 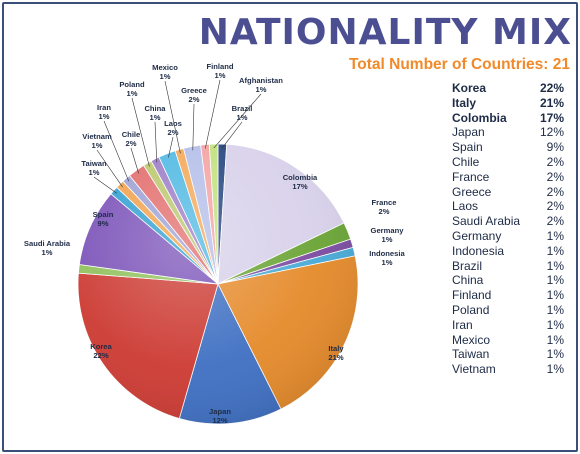 I want to click on leader-chile, so click(x=134, y=160).